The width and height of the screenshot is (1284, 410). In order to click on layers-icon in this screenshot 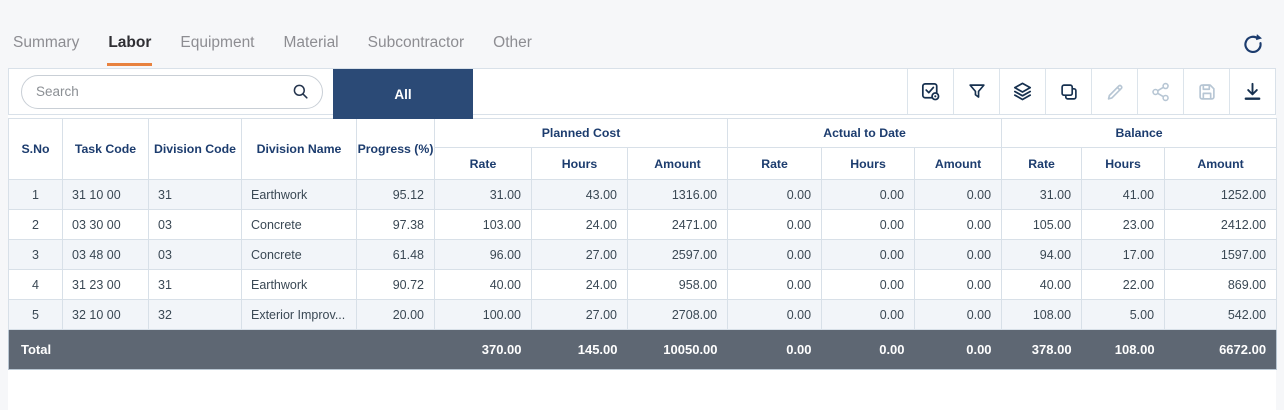, I will do `click(1022, 91)`.